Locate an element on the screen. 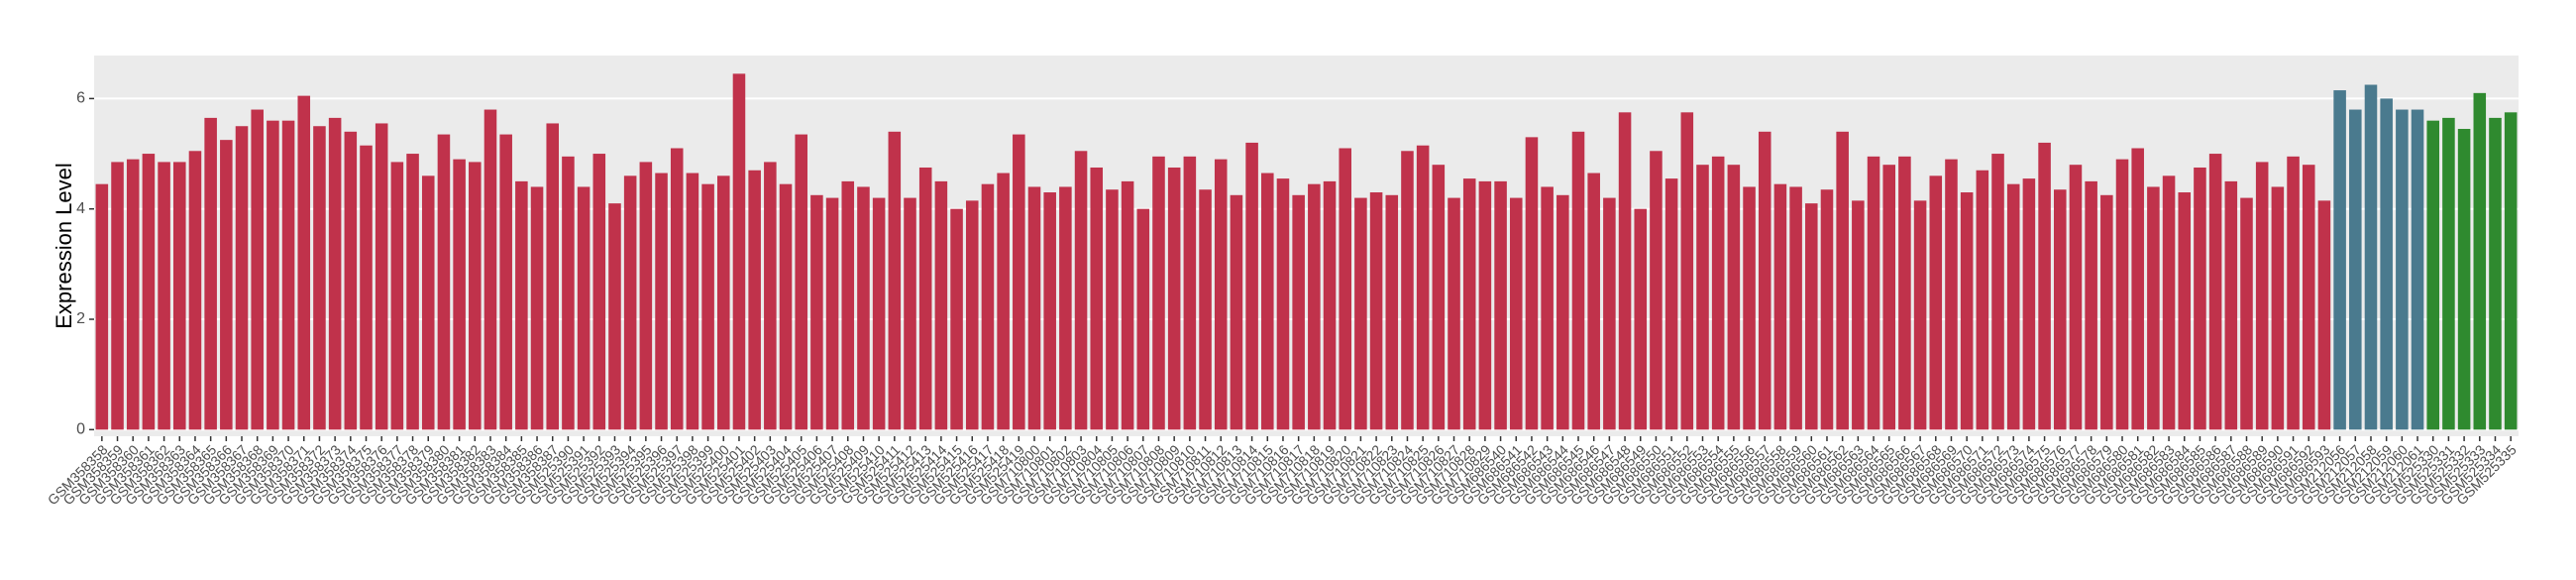 Image resolution: width=2576 pixels, height=580 pixels. y-tick-label: 2 is located at coordinates (80, 318).